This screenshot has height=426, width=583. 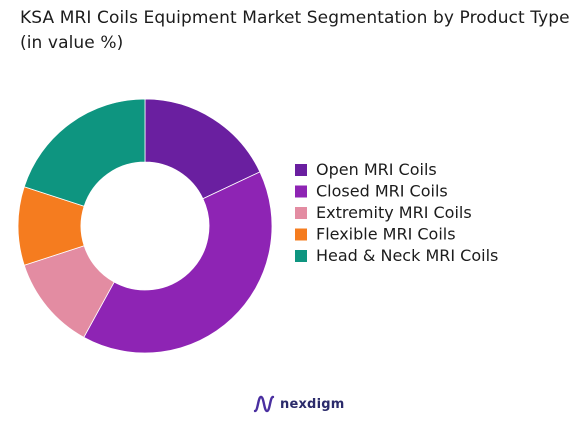 What do you see at coordinates (312, 404) in the screenshot?
I see `brand-name: nexdigm` at bounding box center [312, 404].